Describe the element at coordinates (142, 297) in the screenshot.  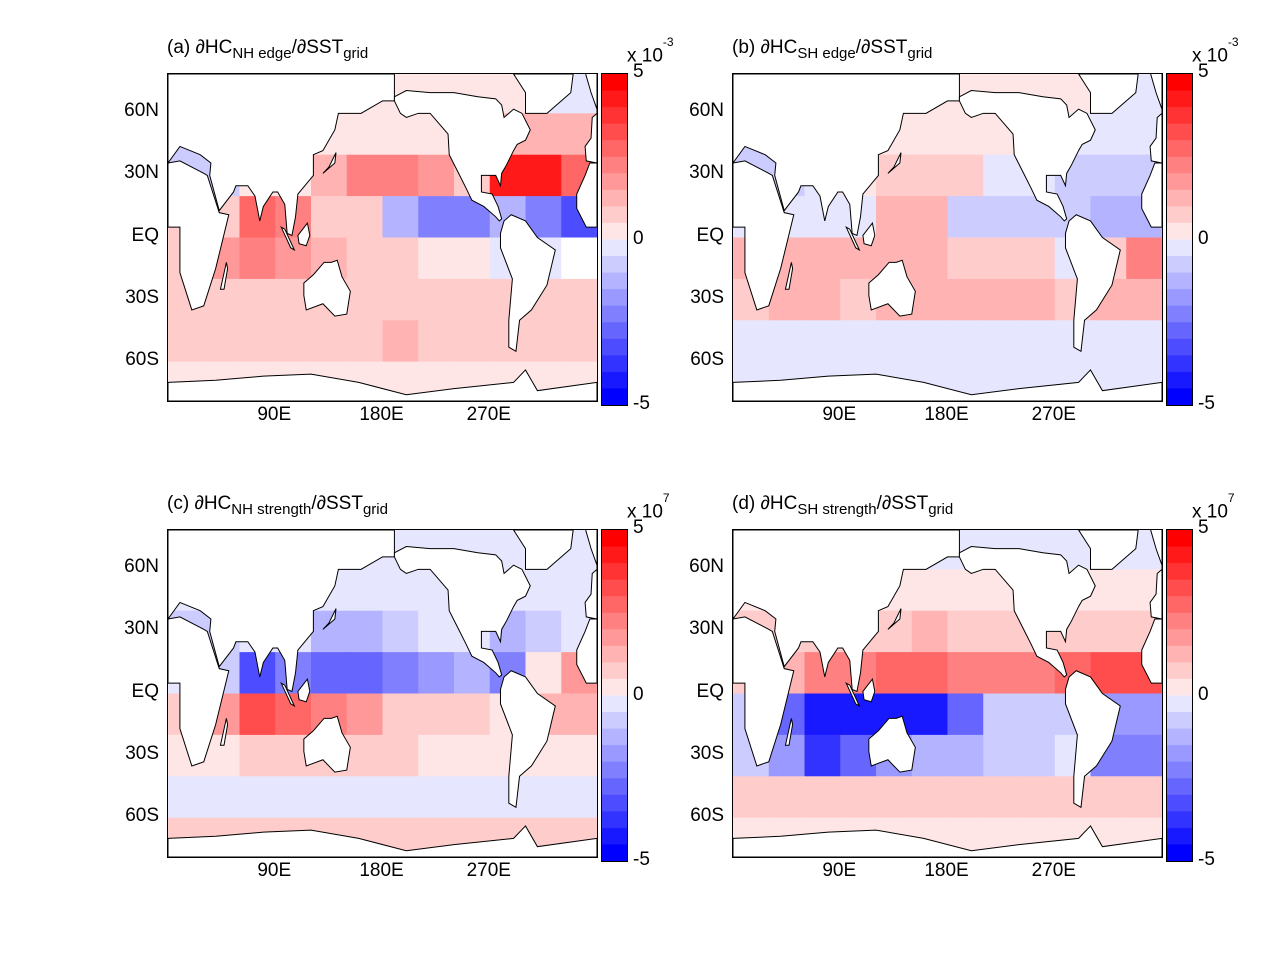
I see `y-tick-label: 30S` at that location.